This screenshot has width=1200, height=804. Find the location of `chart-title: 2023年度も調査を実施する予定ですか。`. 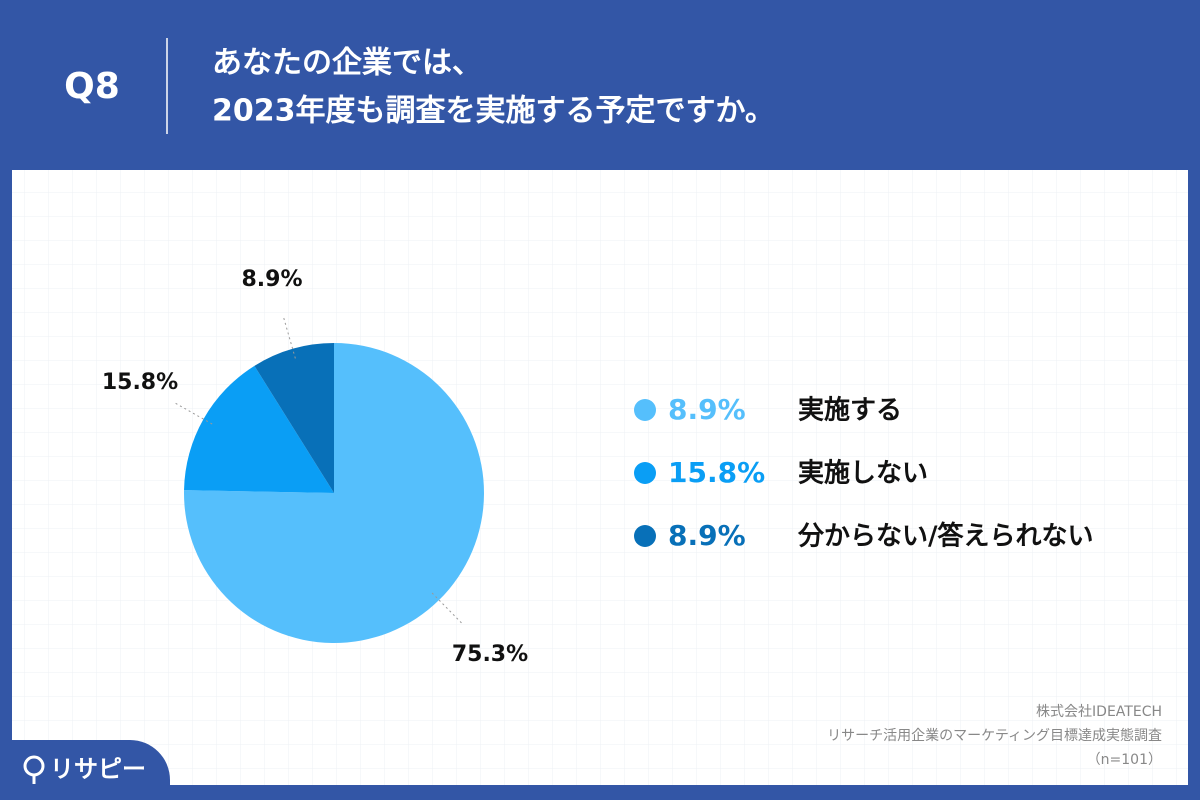

chart-title: 2023年度も調査を実施する予定ですか。 is located at coordinates (493, 111).